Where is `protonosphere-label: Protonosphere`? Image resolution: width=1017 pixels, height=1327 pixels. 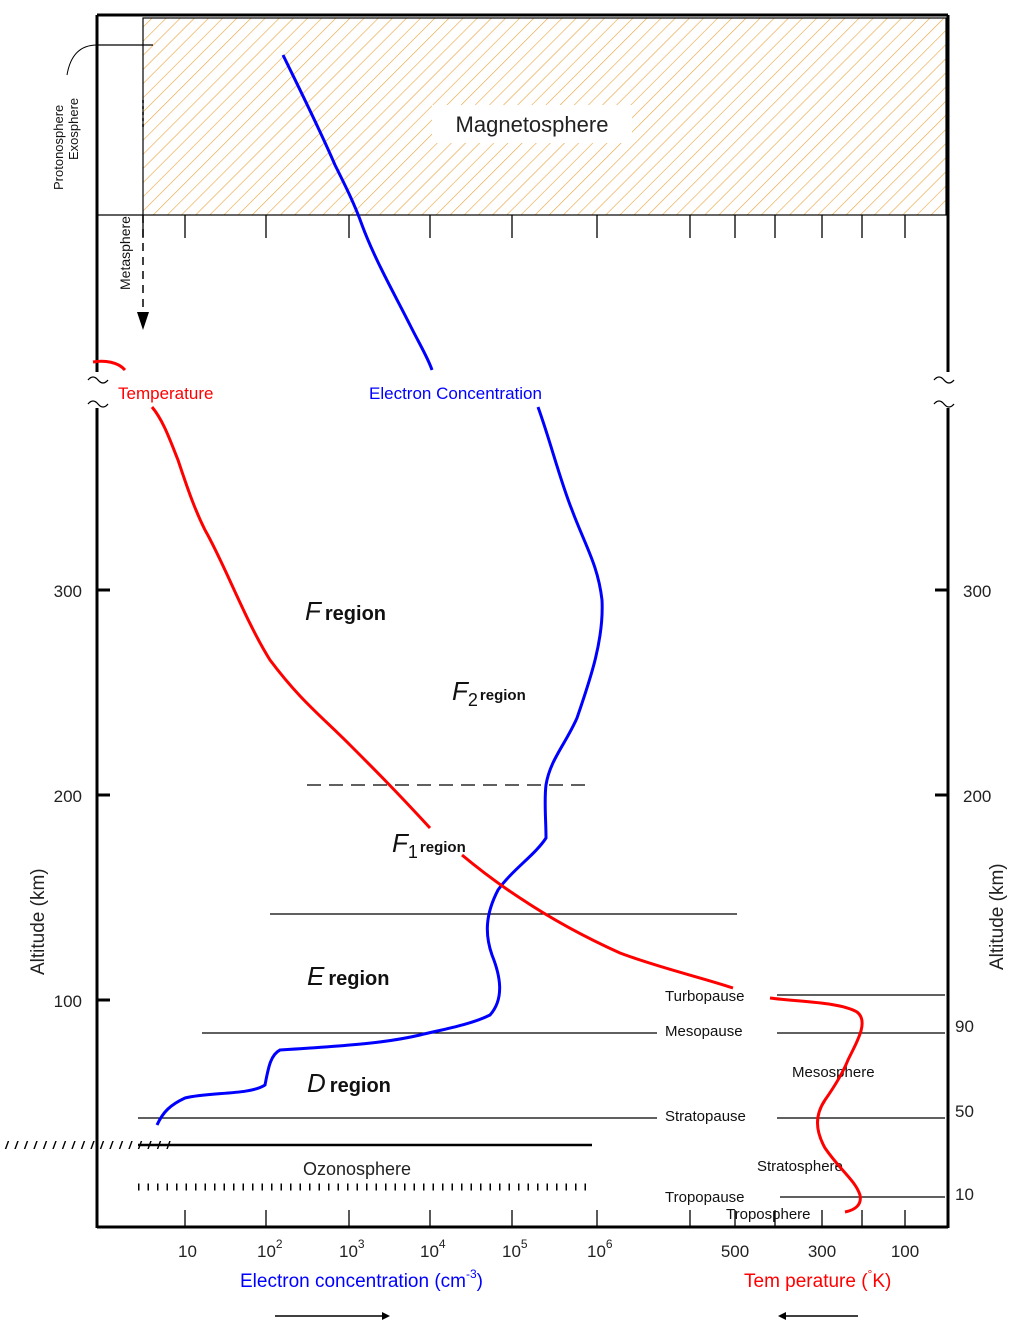
protonosphere-label: Protonosphere is located at coordinates (58, 147).